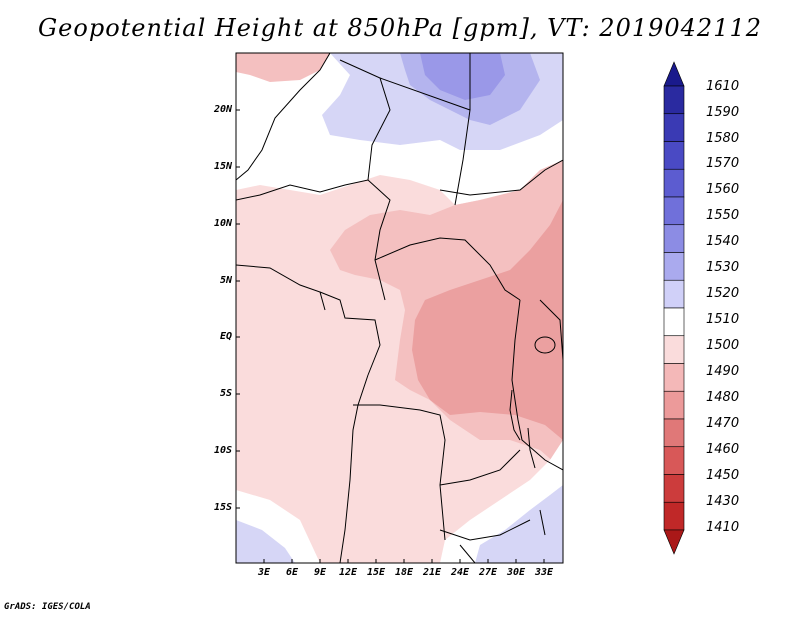  Describe the element at coordinates (723, 241) in the screenshot. I see `colorbar-label: 1540` at that location.